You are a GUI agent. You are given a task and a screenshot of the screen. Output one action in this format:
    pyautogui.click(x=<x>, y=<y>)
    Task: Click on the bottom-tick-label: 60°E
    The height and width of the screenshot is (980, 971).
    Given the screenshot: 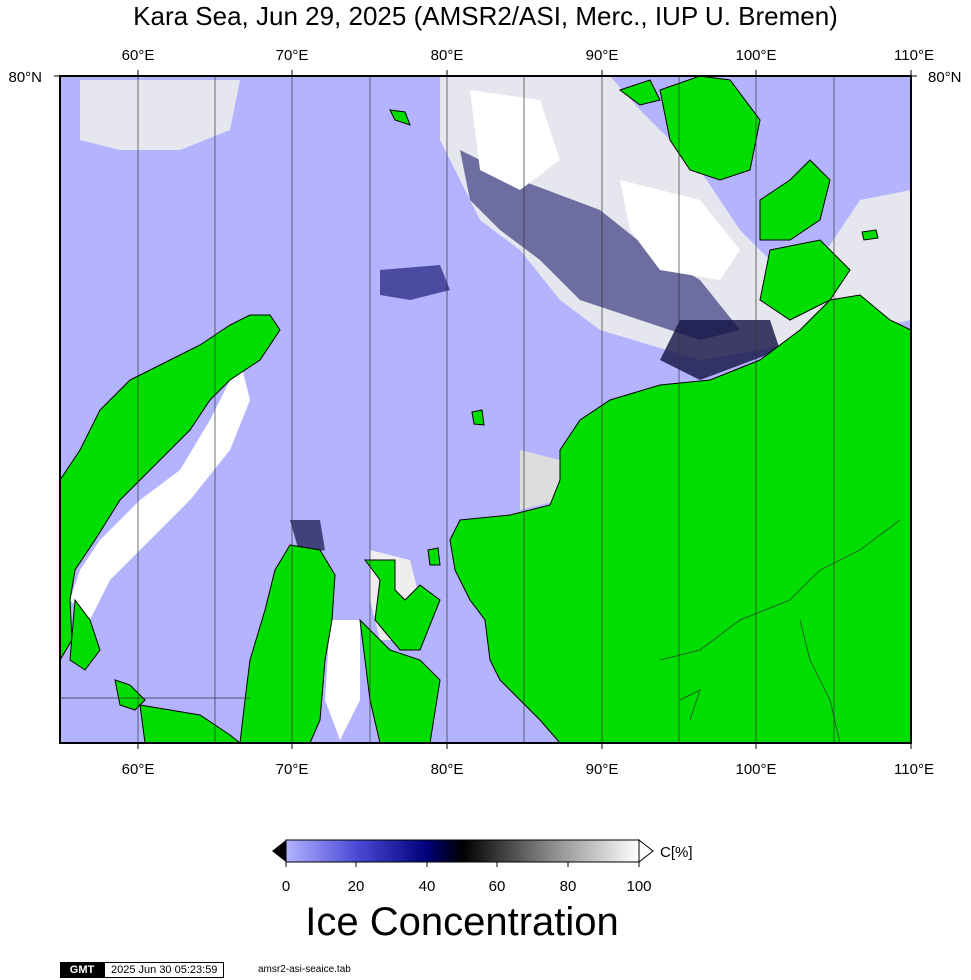 What is the action you would take?
    pyautogui.click(x=138, y=769)
    